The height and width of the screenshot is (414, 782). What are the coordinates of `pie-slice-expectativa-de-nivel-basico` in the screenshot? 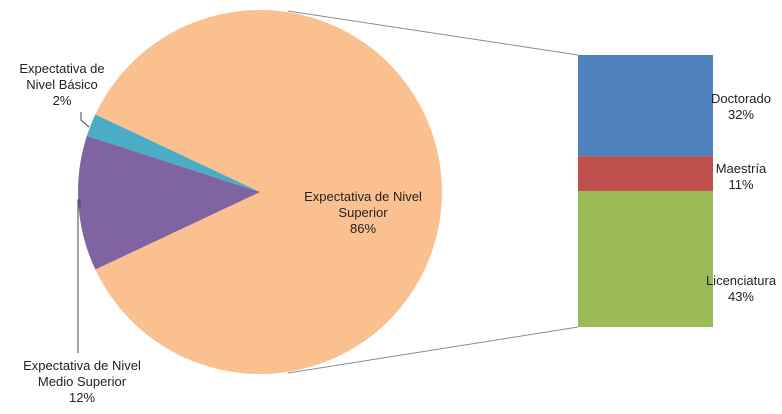 It's located at (173, 153).